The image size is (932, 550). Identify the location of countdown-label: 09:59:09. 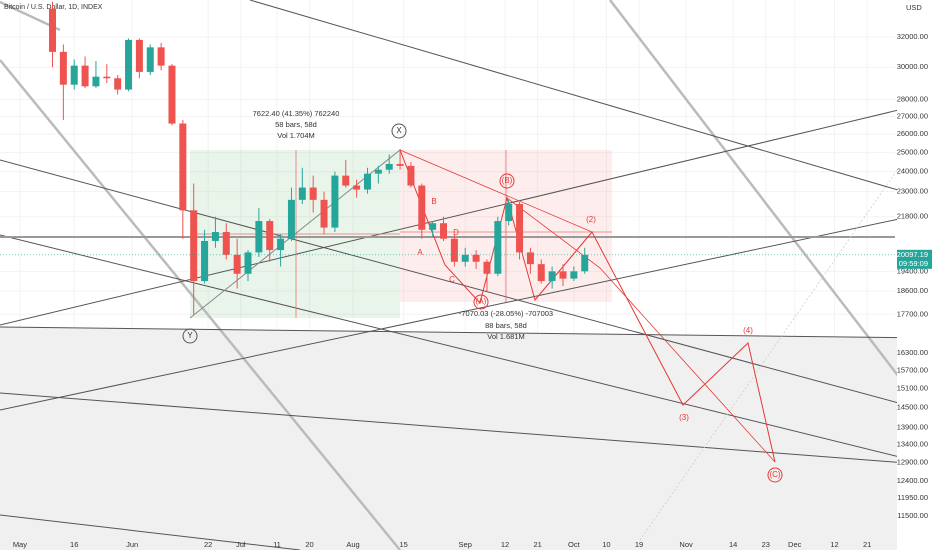
(913, 263).